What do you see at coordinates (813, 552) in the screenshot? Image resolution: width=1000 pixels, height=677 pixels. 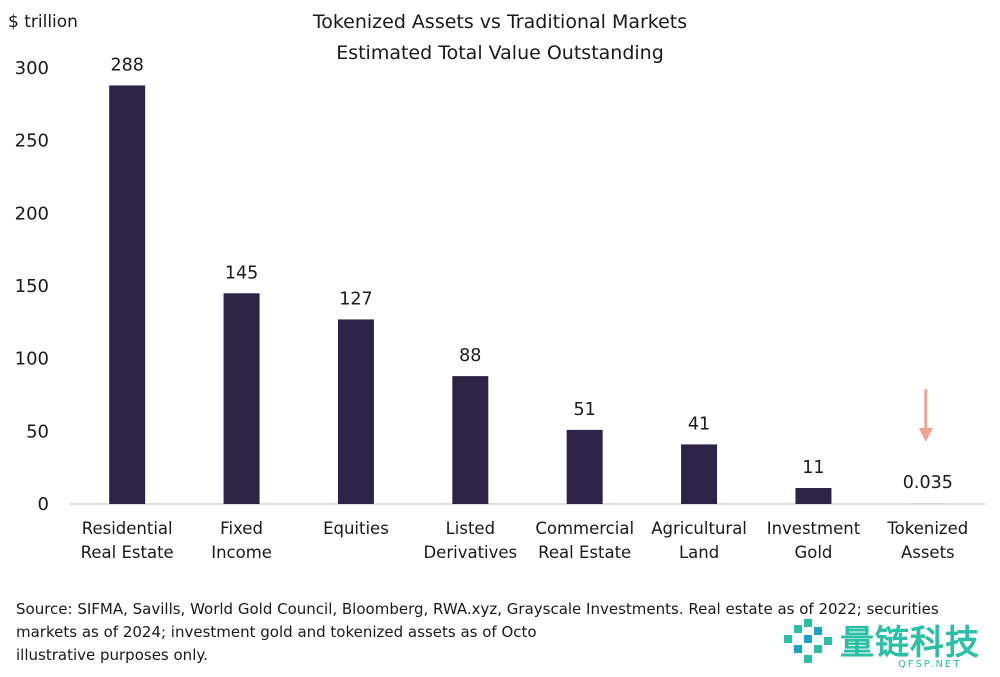 I see `x-category-label: Gold` at bounding box center [813, 552].